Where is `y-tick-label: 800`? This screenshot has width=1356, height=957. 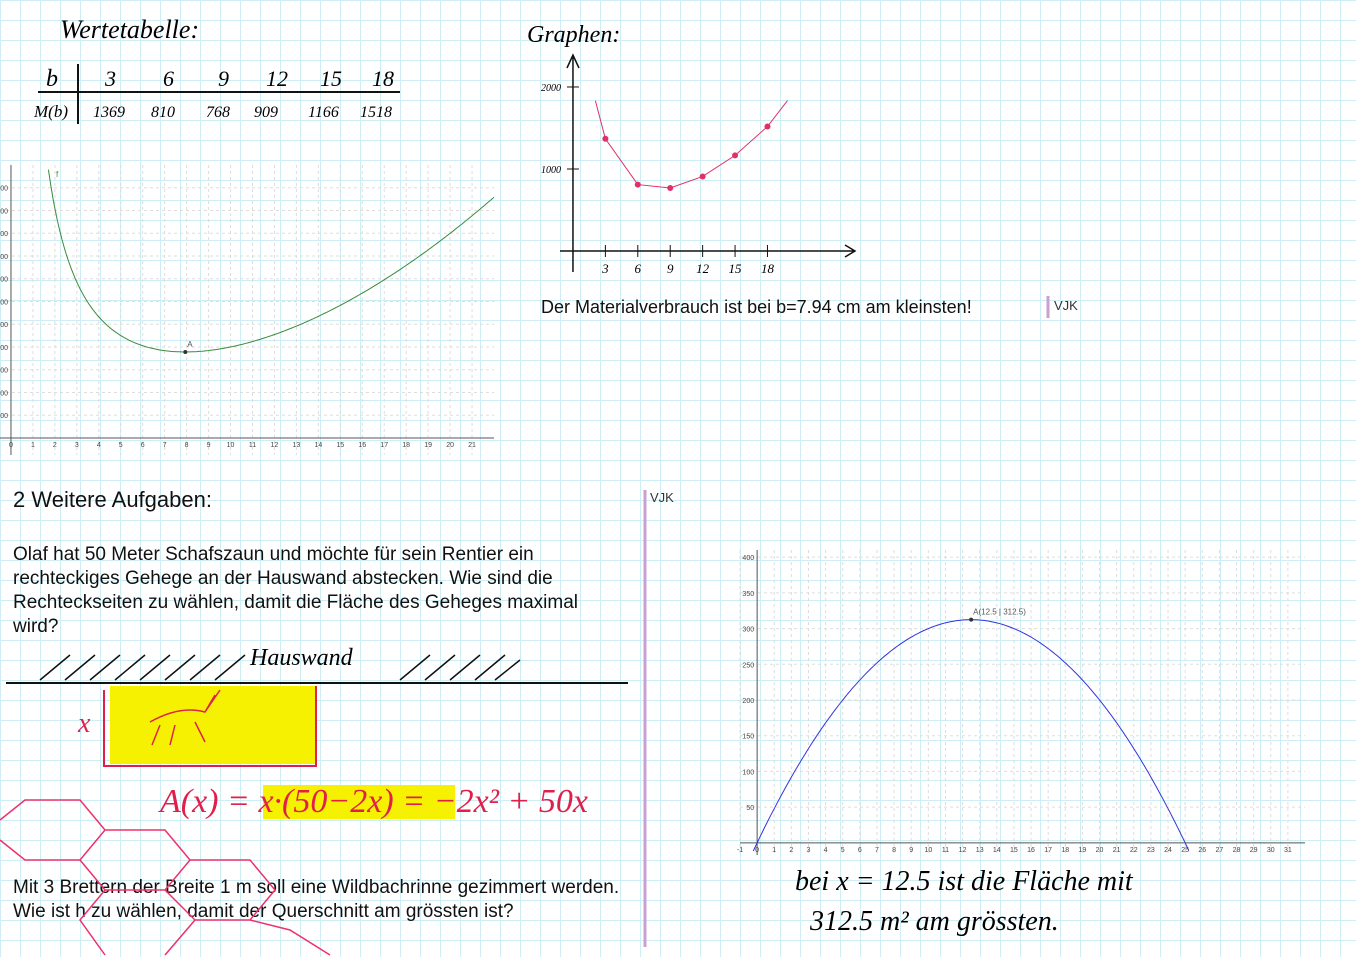
y-tick-label: 800 is located at coordinates (4, 348).